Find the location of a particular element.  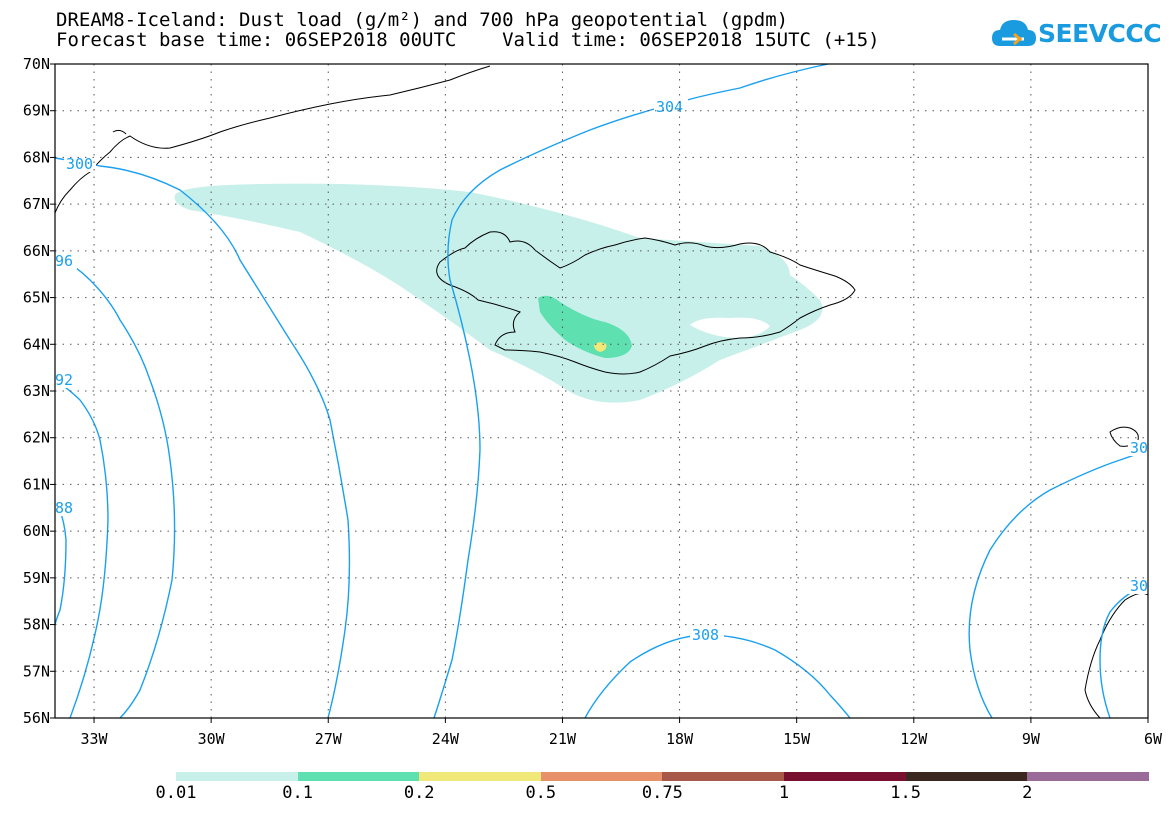

dust-area-low is located at coordinates (498, 293).